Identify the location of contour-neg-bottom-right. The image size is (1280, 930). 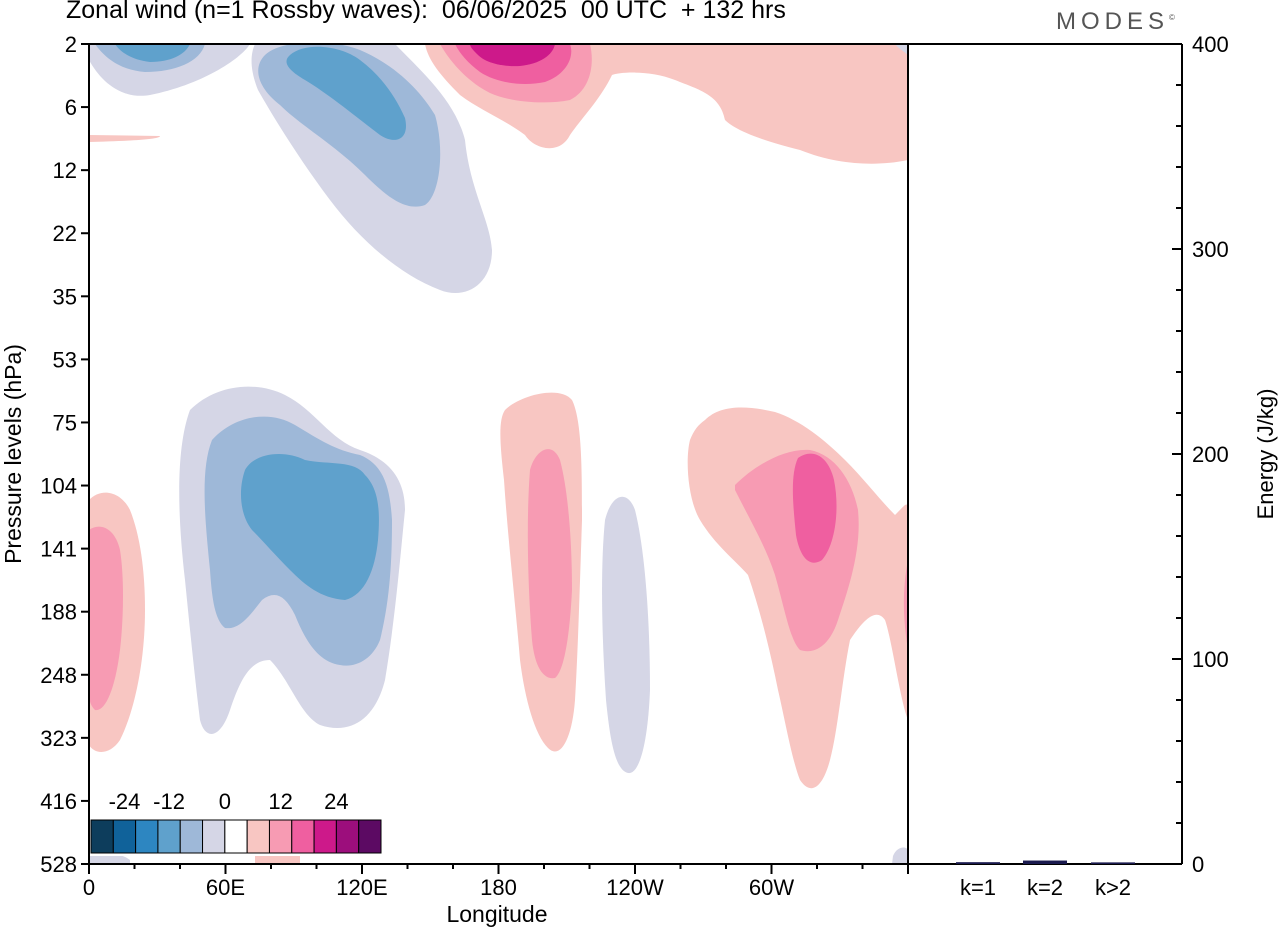
(900, 855).